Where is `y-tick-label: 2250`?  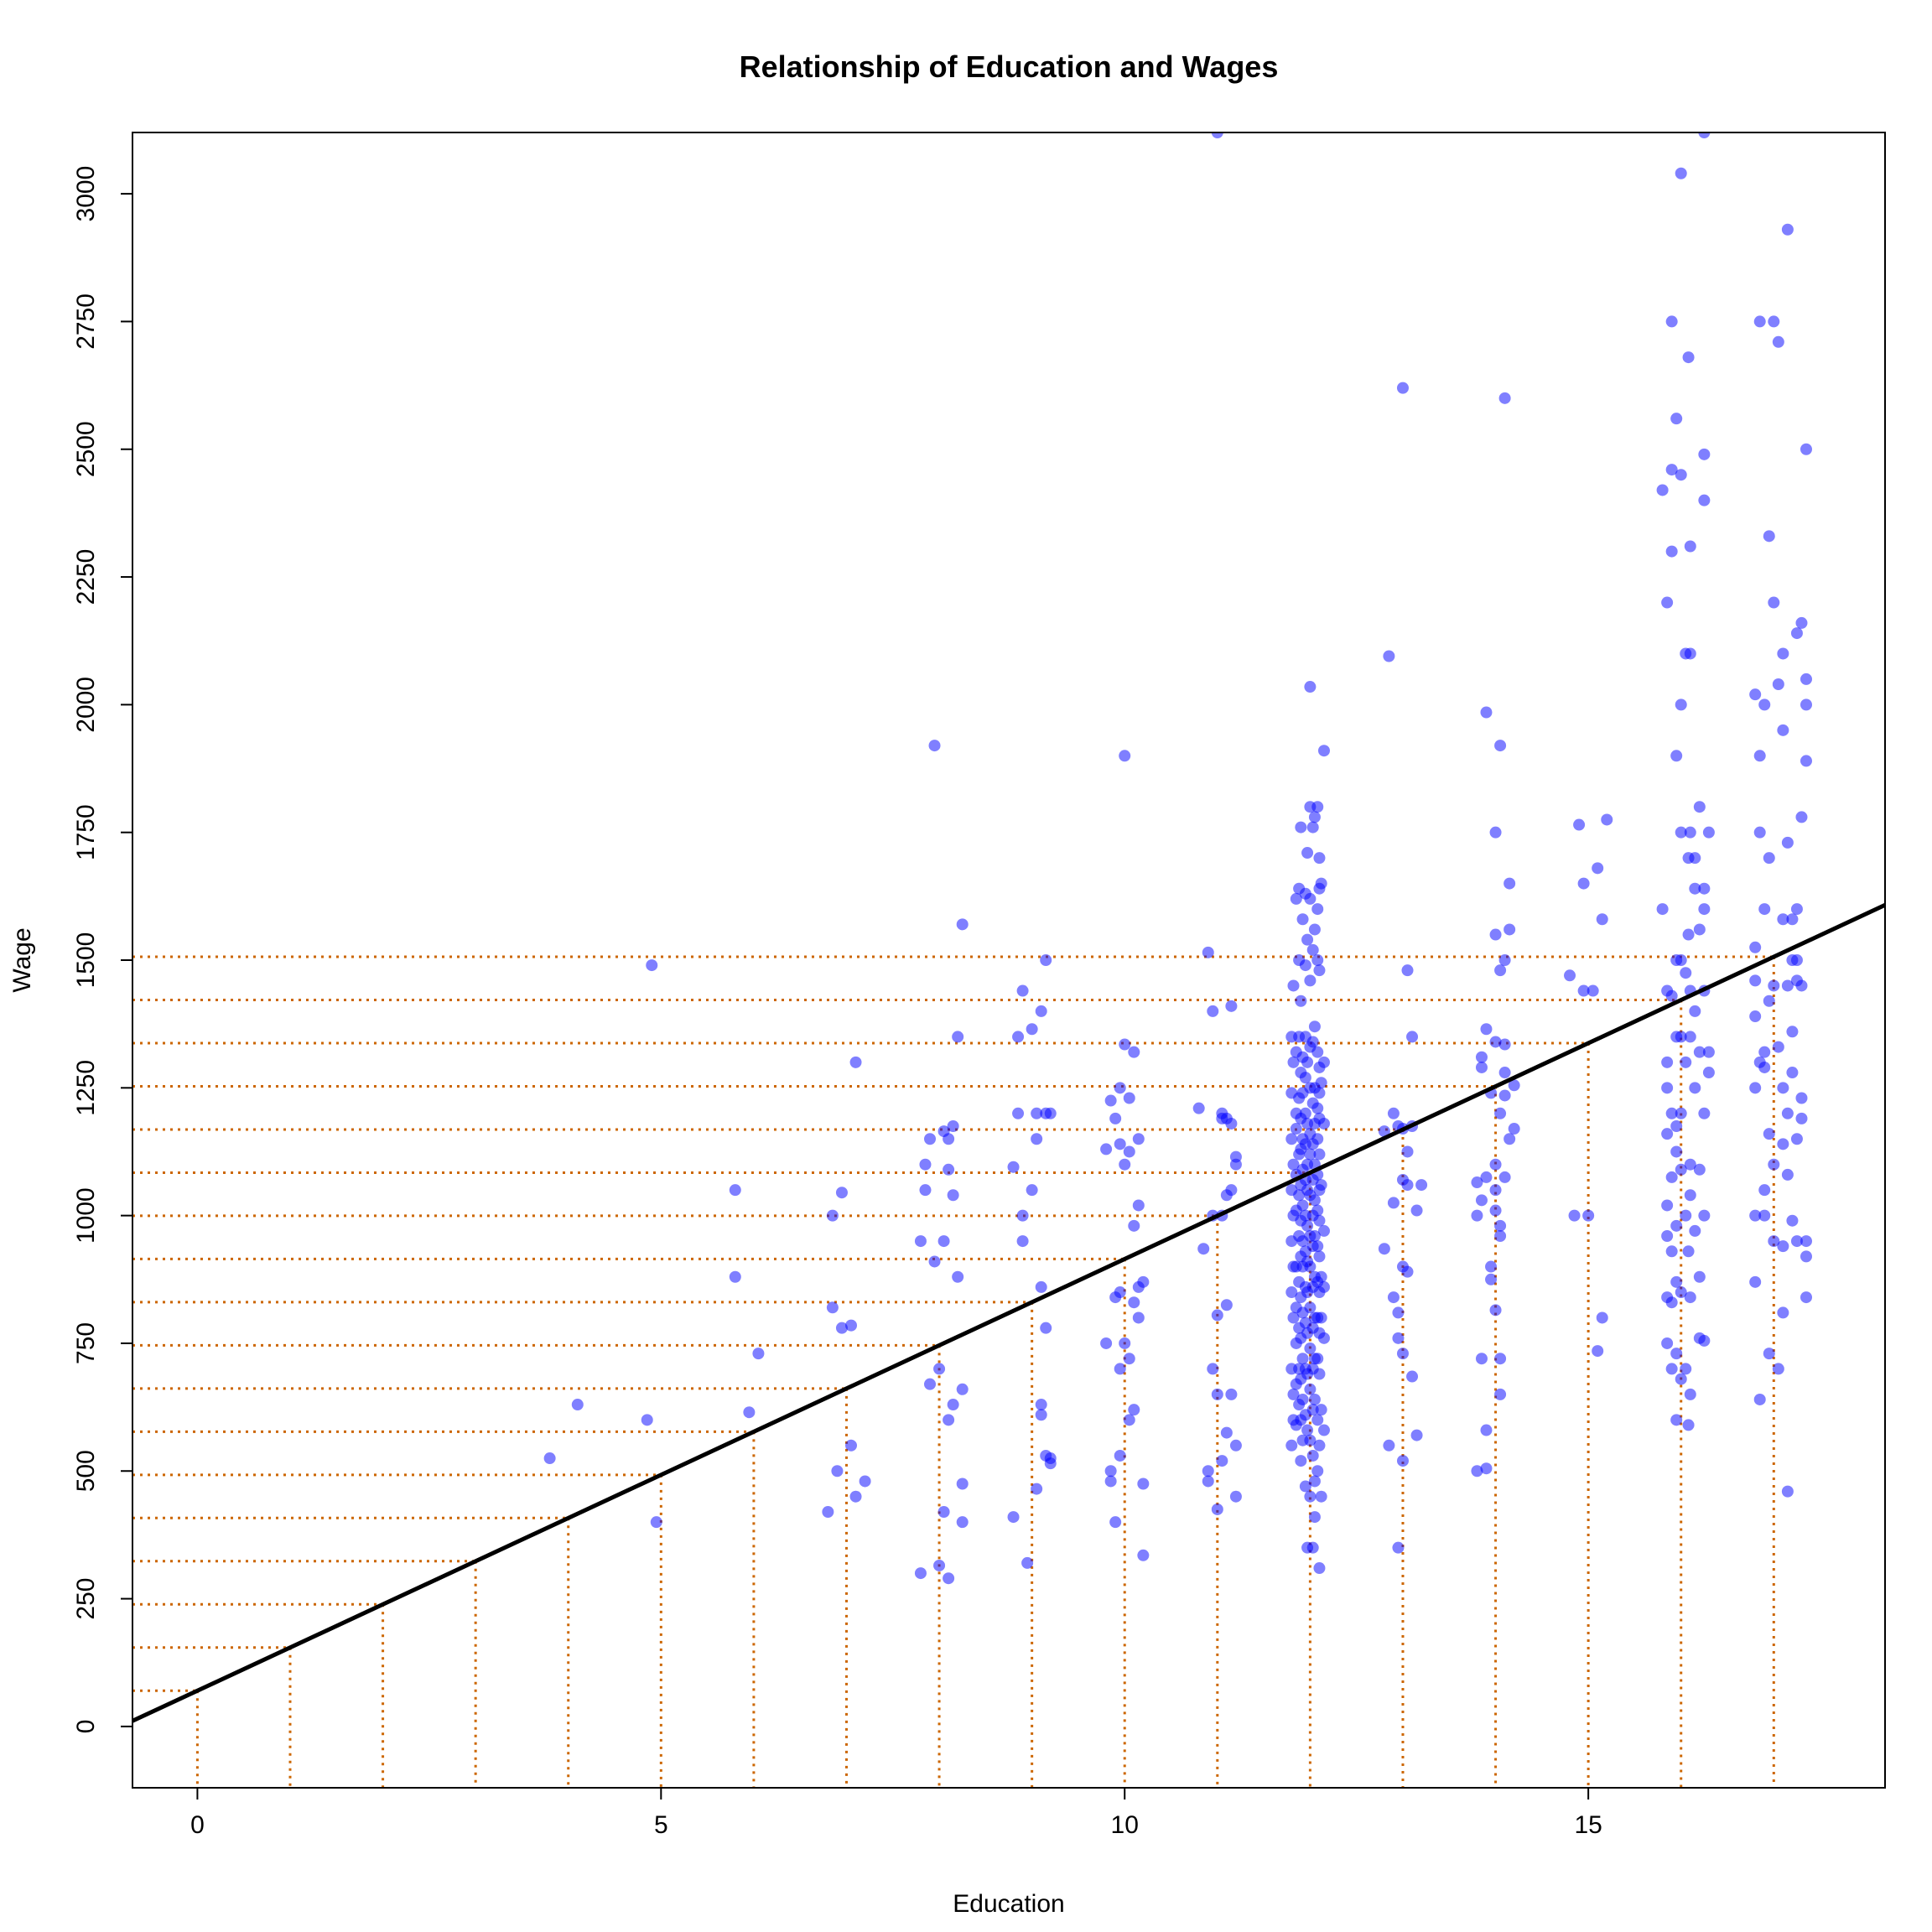
y-tick-label: 2250 is located at coordinates (86, 577).